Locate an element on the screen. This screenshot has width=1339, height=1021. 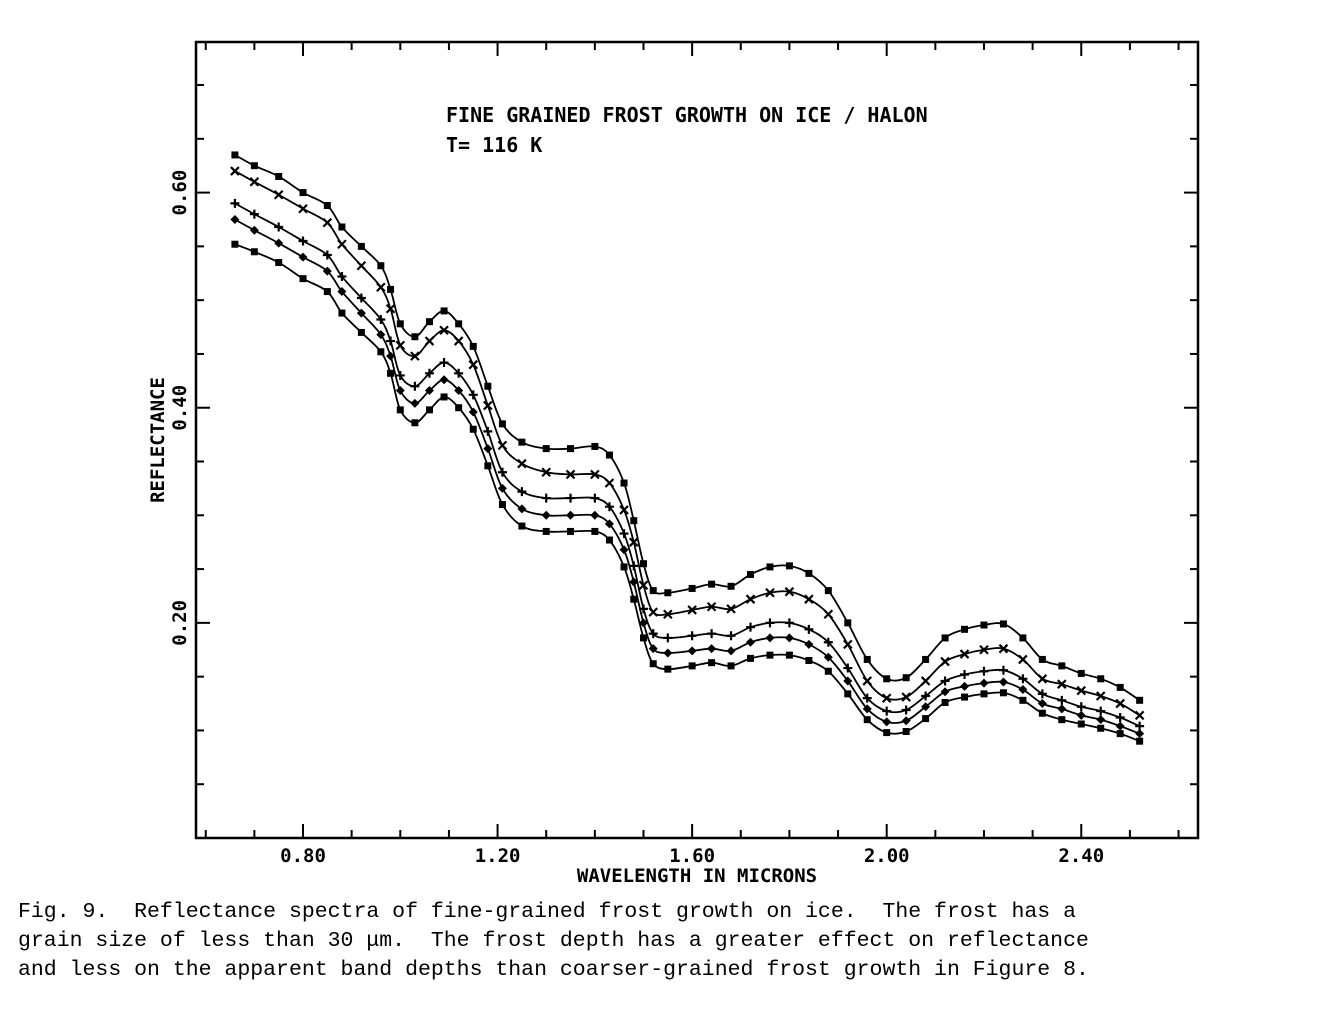
y-tick-label: 0.20 is located at coordinates (180, 623).